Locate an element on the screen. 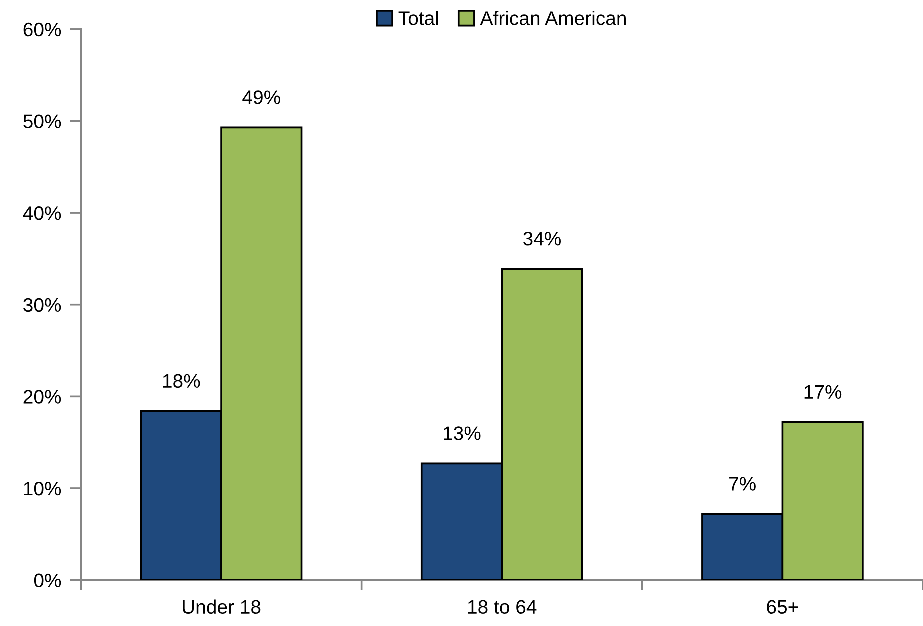 This screenshot has height=626, width=923. y-tick-label: 60% is located at coordinates (43, 29).